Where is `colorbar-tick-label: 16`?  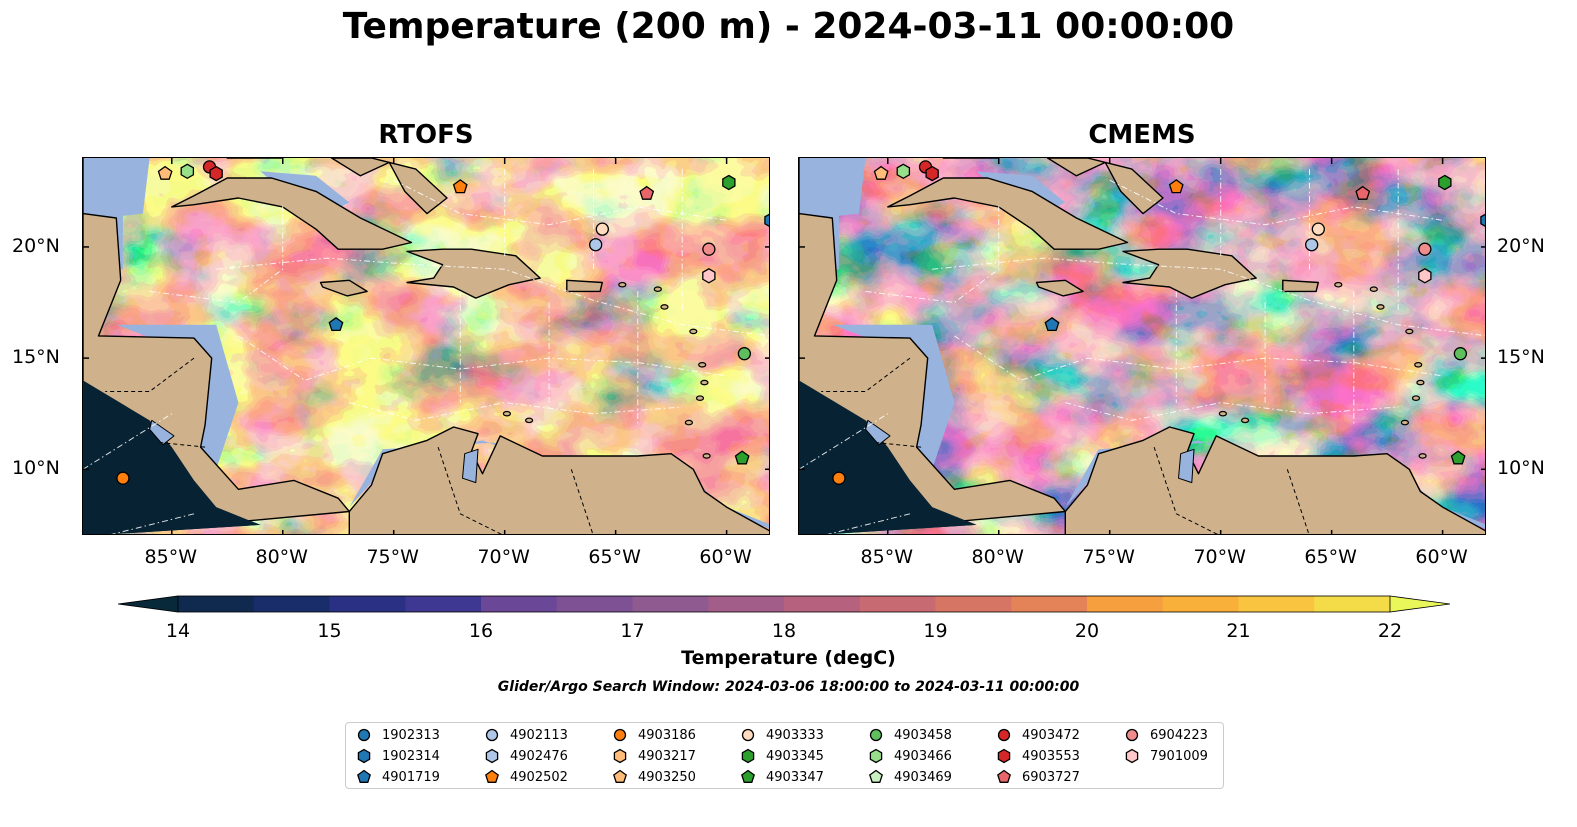
colorbar-tick-label: 16 is located at coordinates (481, 631).